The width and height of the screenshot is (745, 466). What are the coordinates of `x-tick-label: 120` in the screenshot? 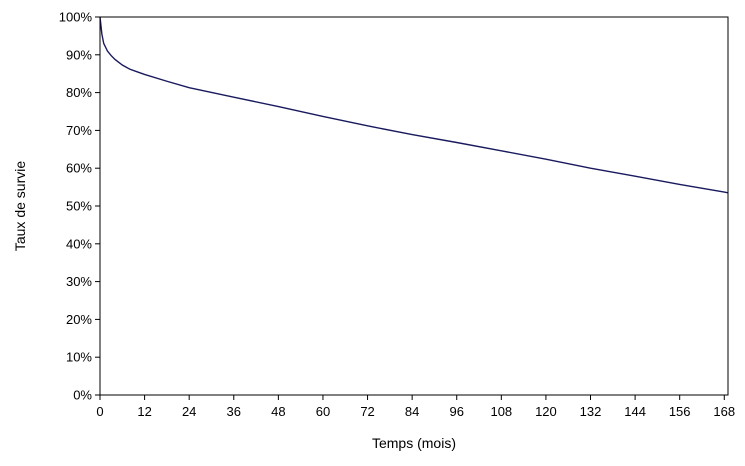 It's located at (546, 411).